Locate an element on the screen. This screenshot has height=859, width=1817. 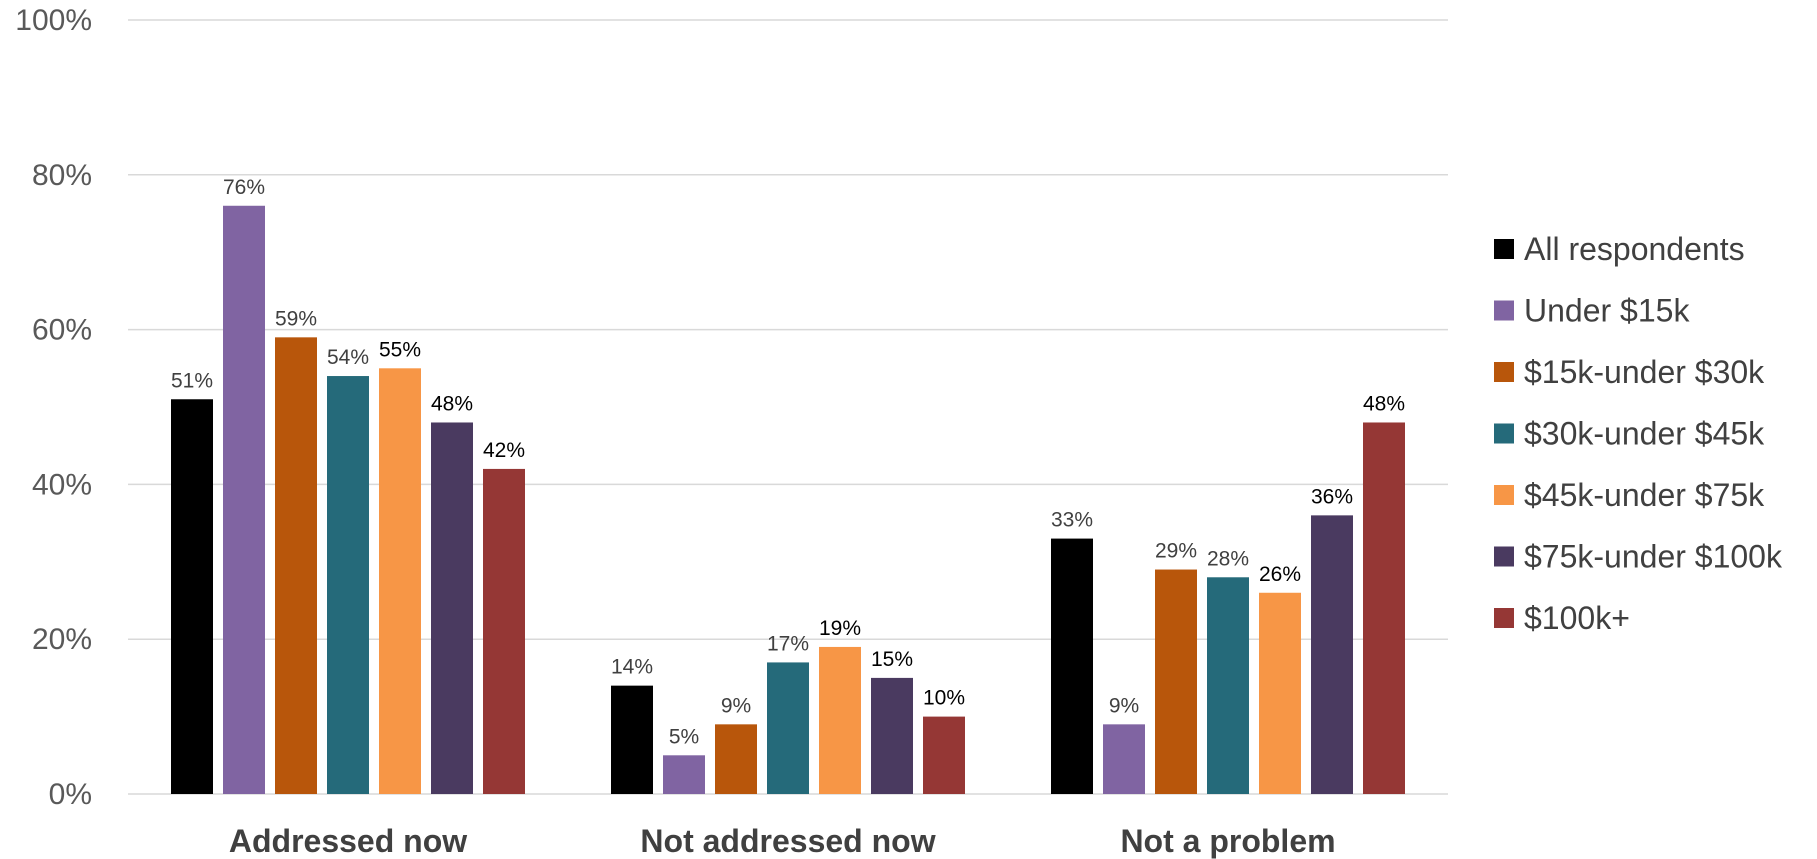
legend-label: $100k+ is located at coordinates (1577, 618).